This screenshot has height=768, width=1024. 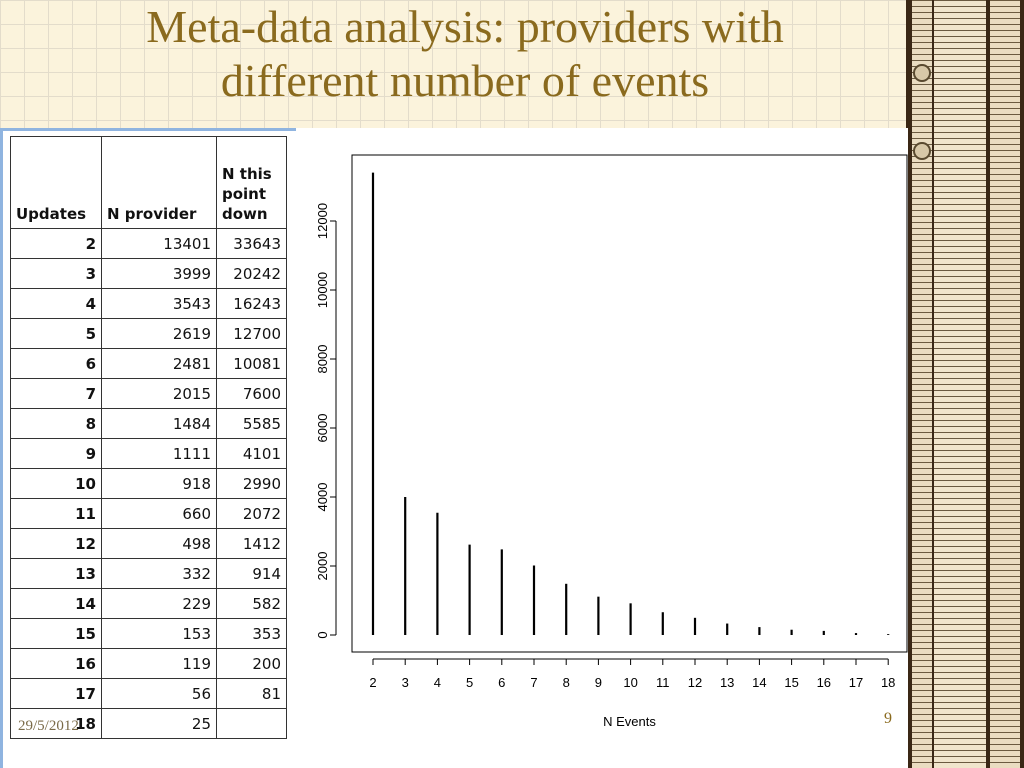 I want to click on x-tick-label: 17, so click(x=856, y=682).